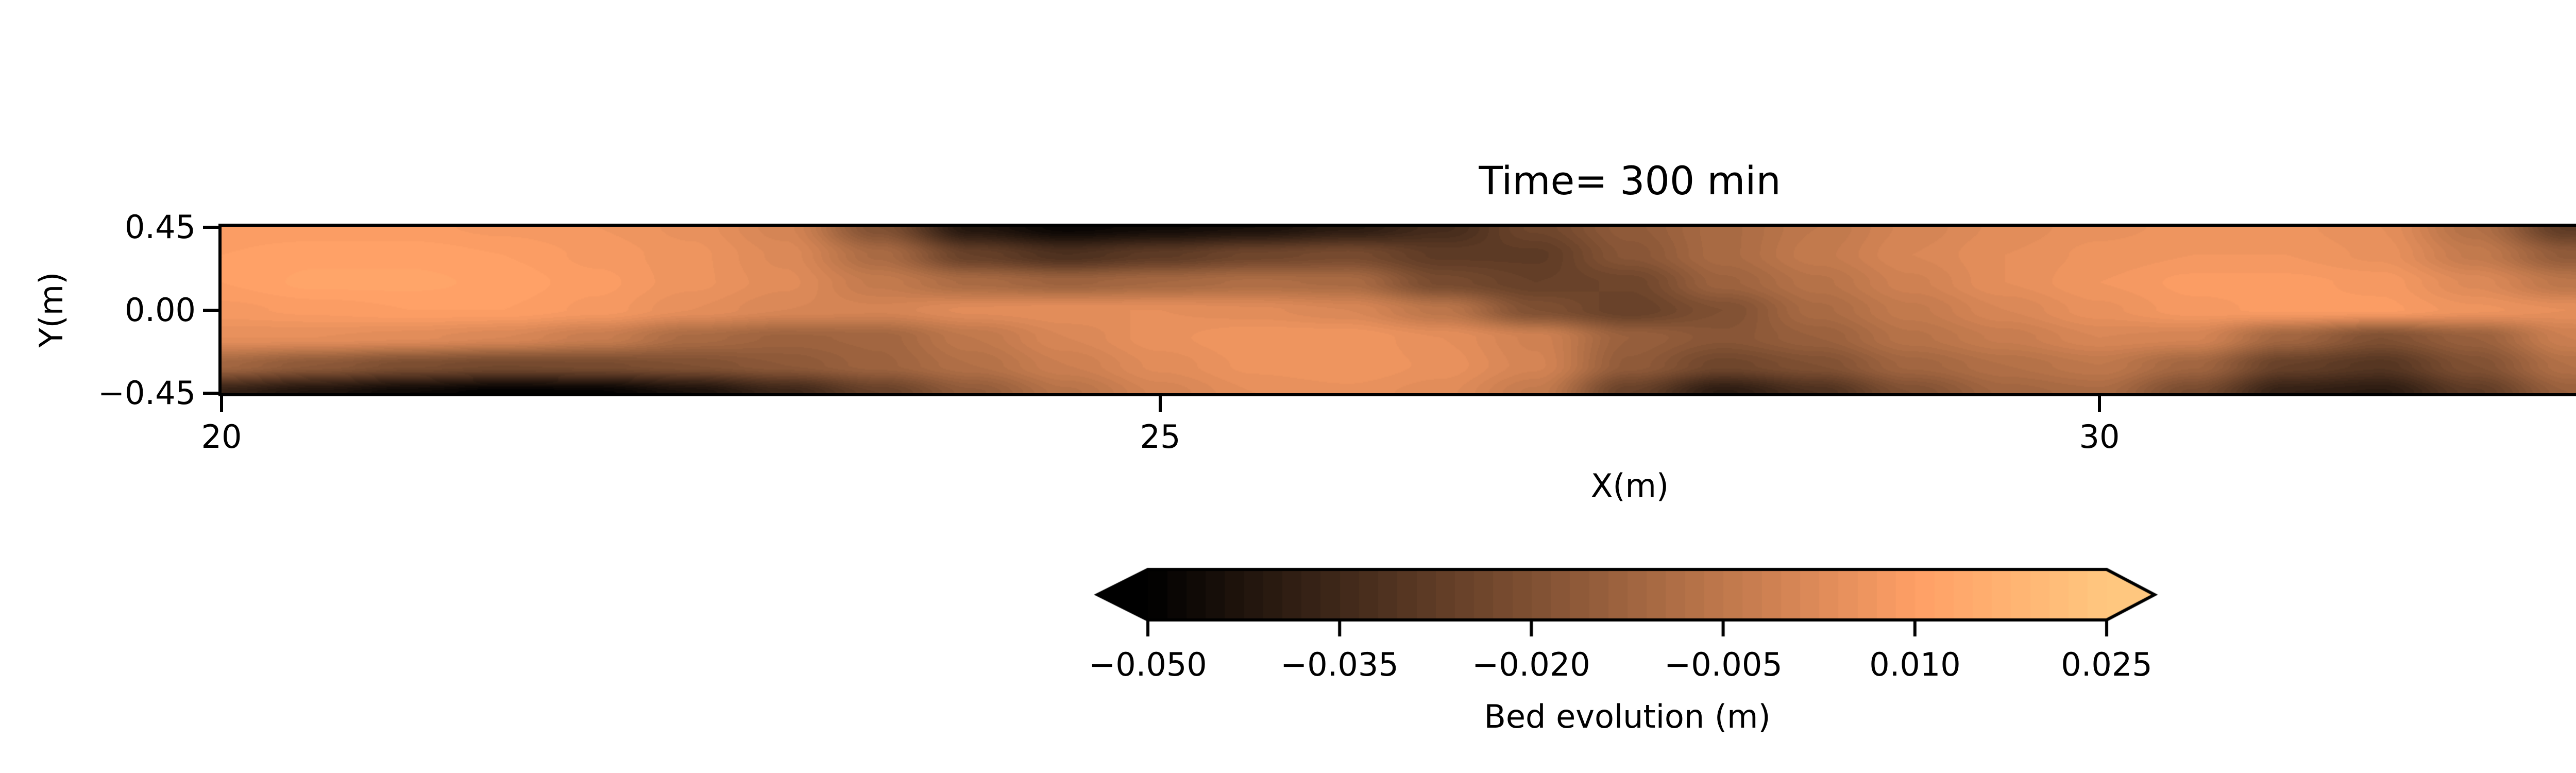 The image size is (2576, 773). Describe the element at coordinates (51, 310) in the screenshot. I see `y-axis-label: Y(m)` at that location.